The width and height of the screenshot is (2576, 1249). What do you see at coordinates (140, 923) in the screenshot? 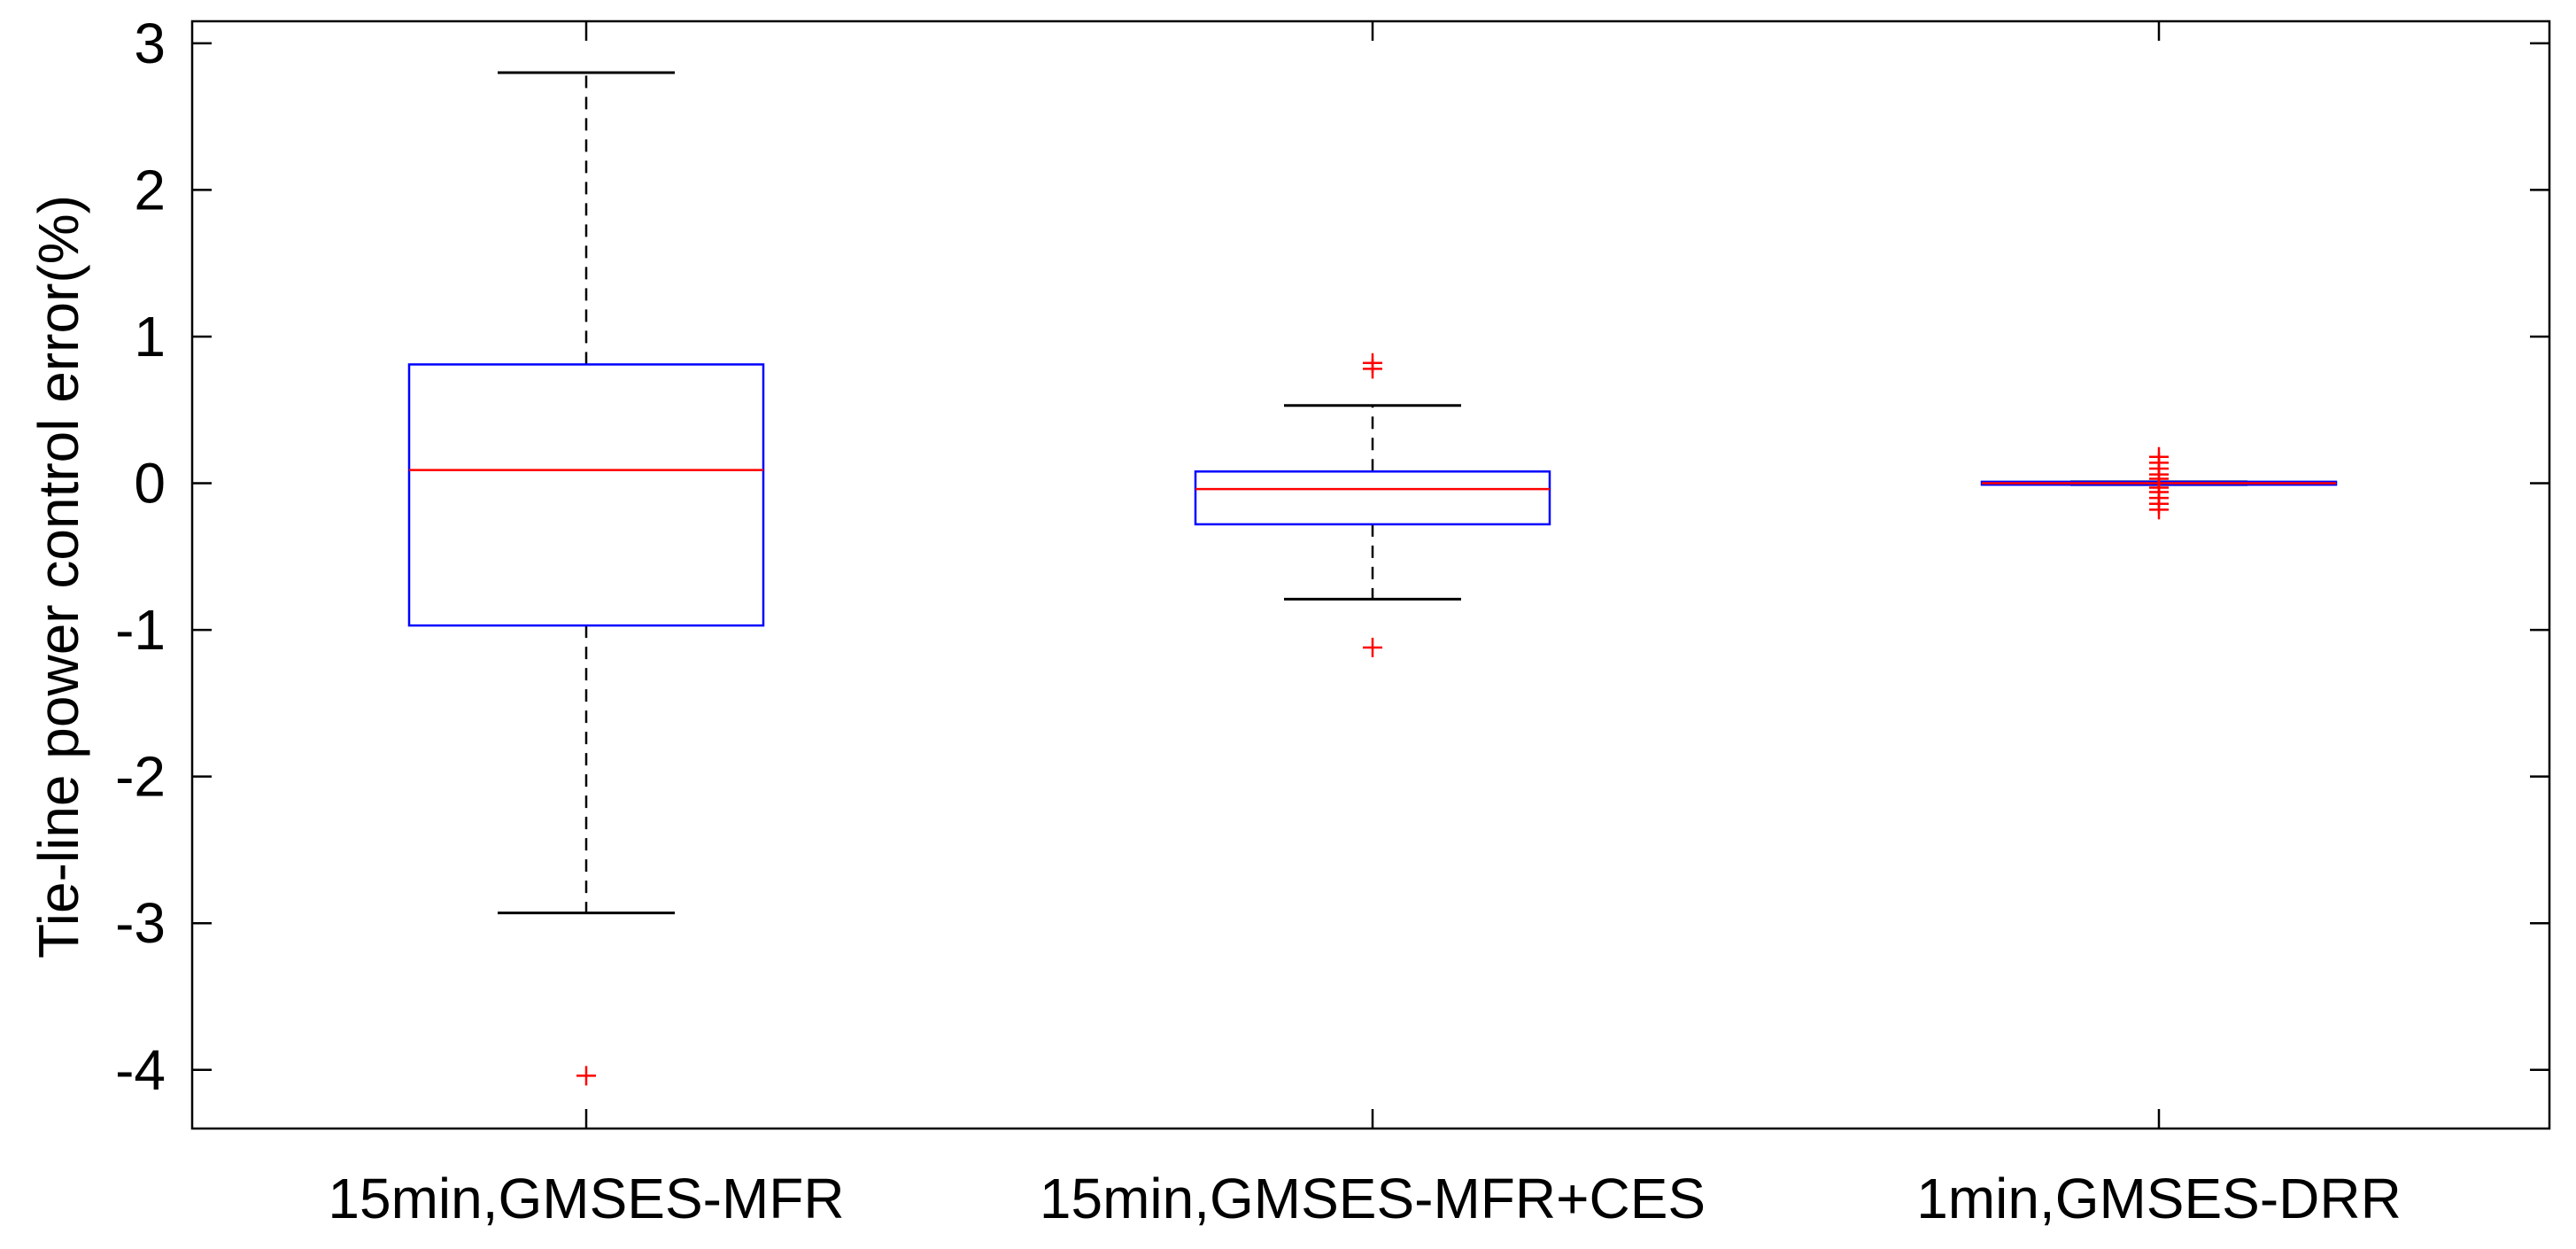
I see `y-tick-label: -3` at bounding box center [140, 923].